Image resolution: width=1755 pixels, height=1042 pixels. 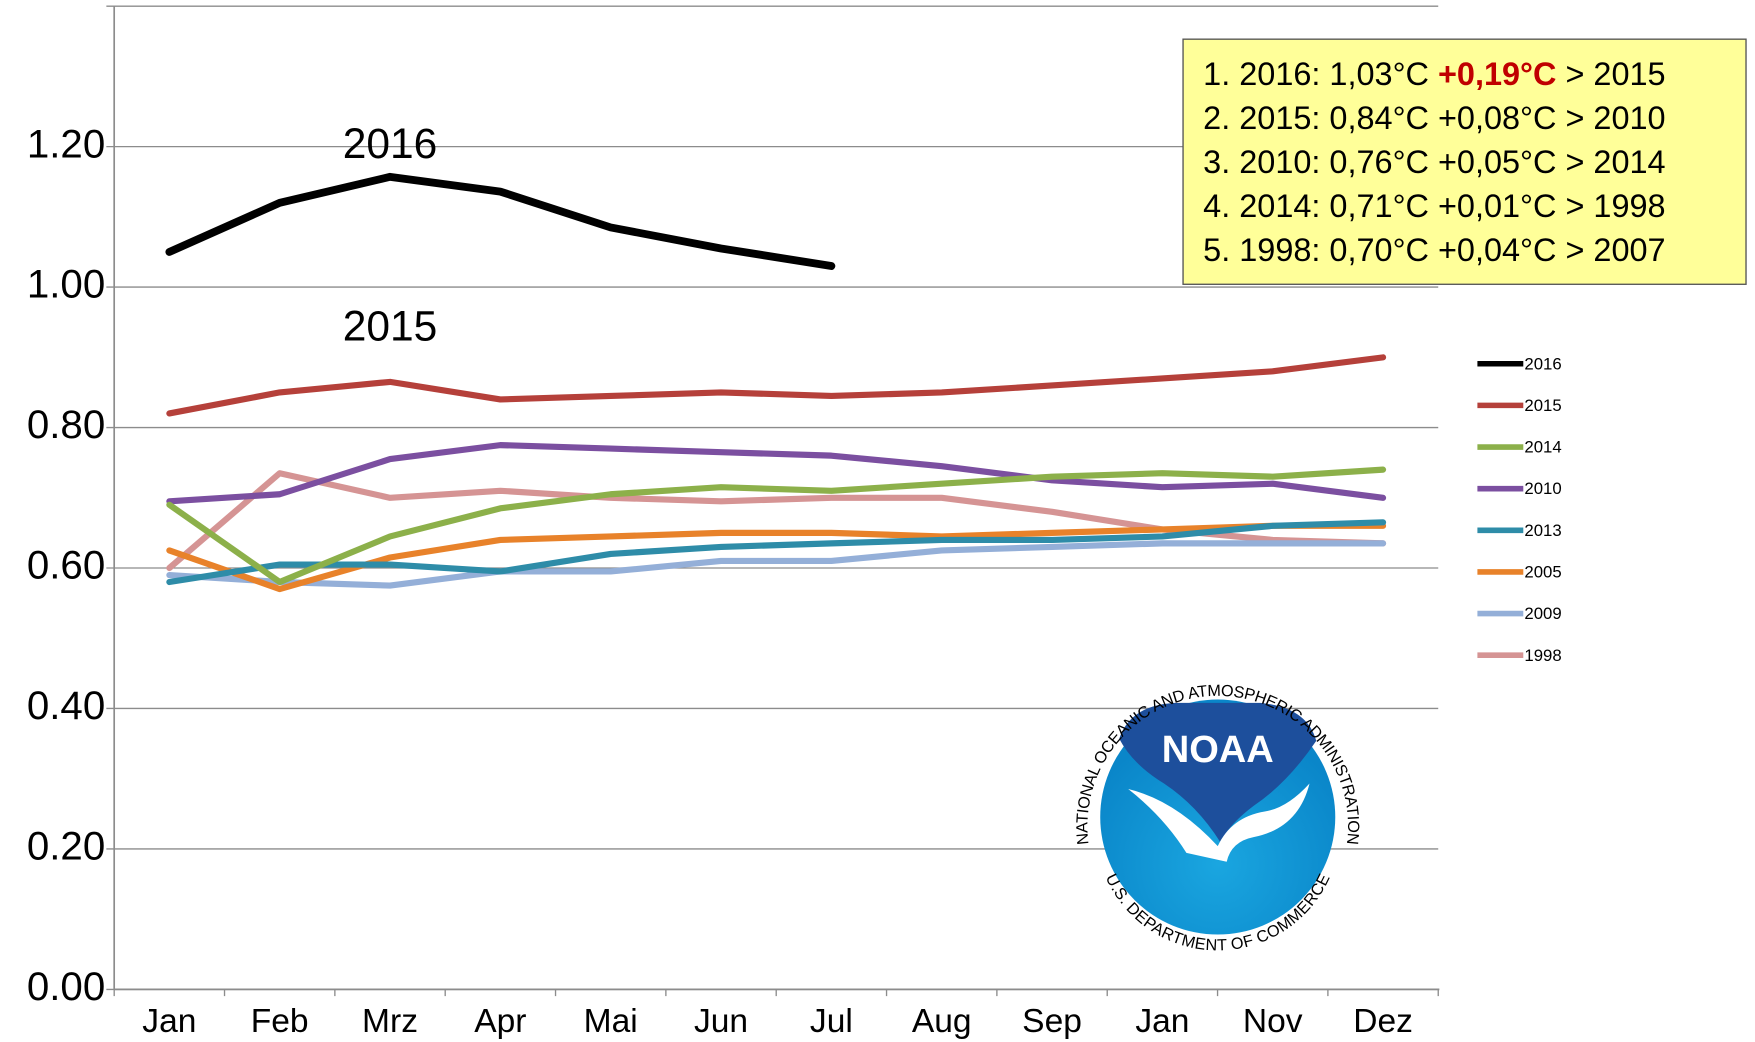 I want to click on y-tick-label: 0.80, so click(x=66, y=424).